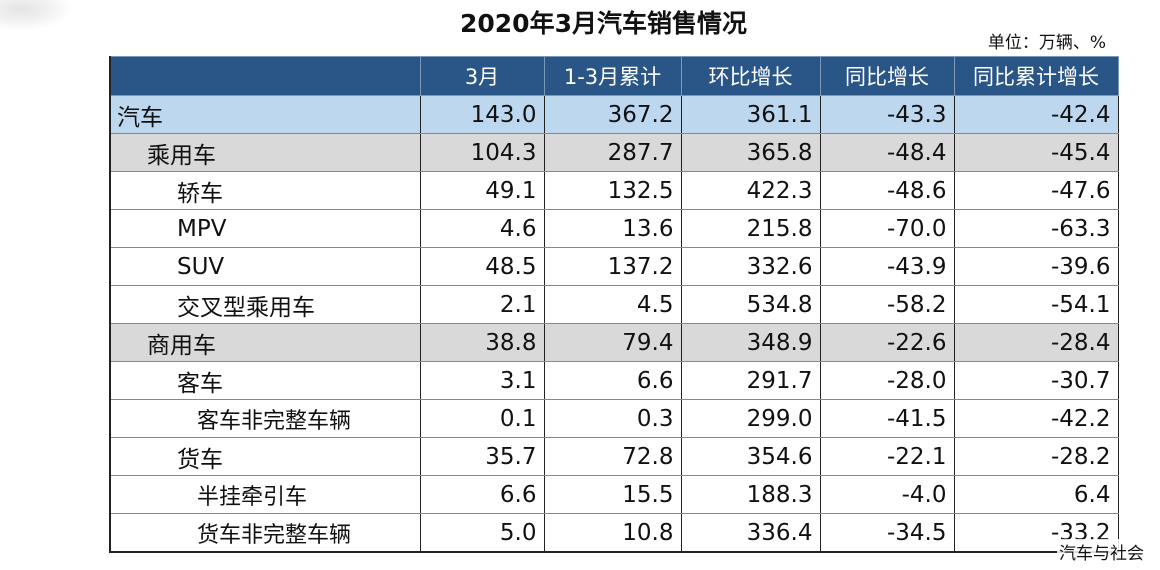 The width and height of the screenshot is (1160, 570). I want to click on yoy-growth-value: -48.4, so click(887, 152).